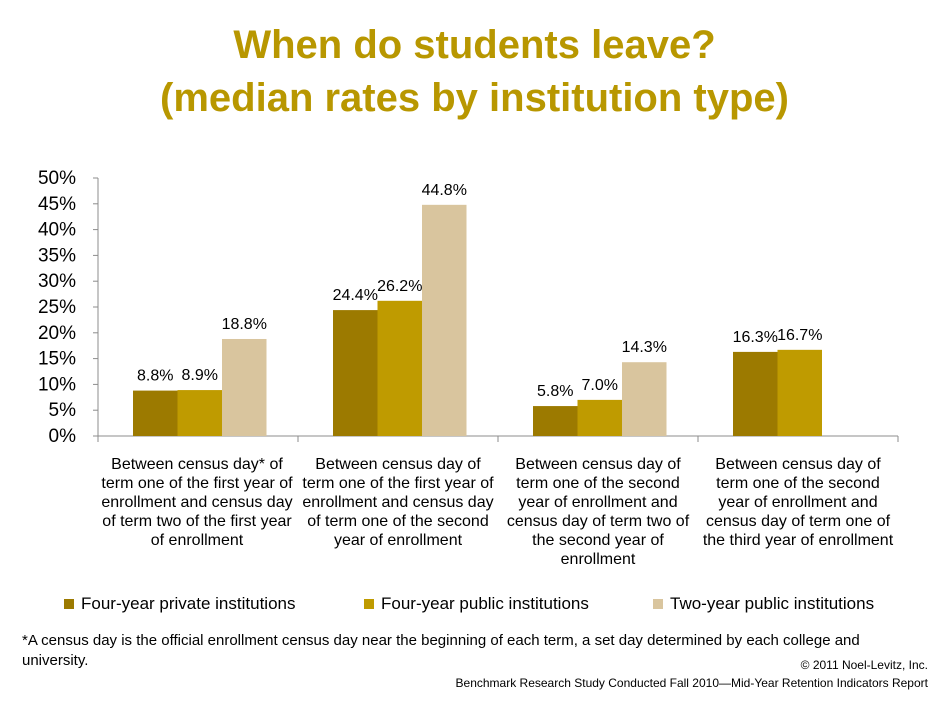 This screenshot has width=949, height=702. Describe the element at coordinates (644, 347) in the screenshot. I see `data-label: 14.3%` at that location.